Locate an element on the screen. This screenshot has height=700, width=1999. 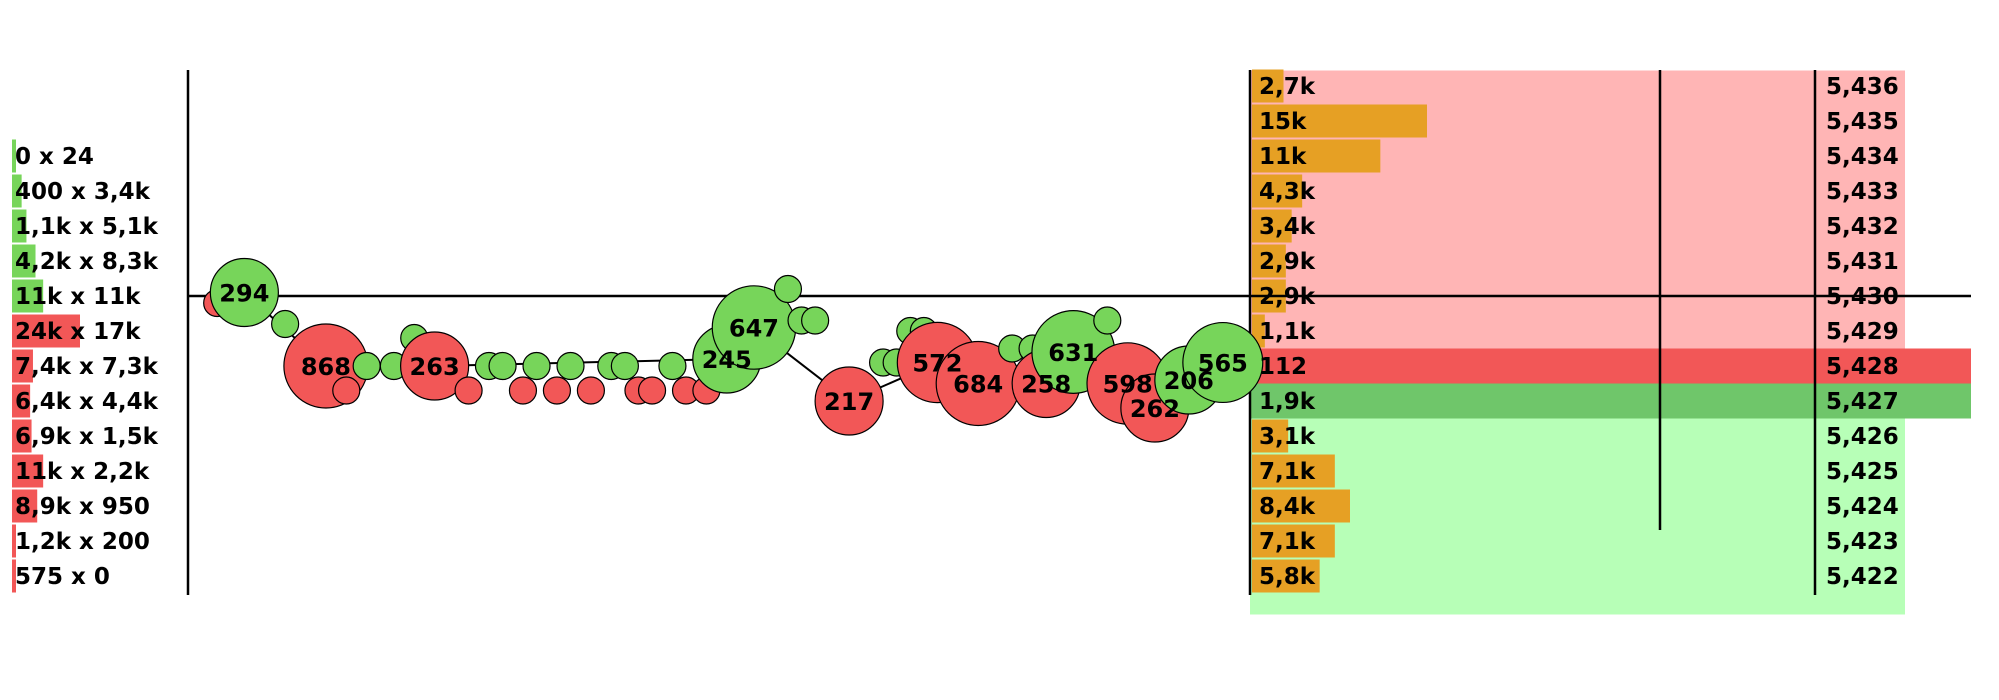
price-label: 5,428 is located at coordinates (1862, 367).